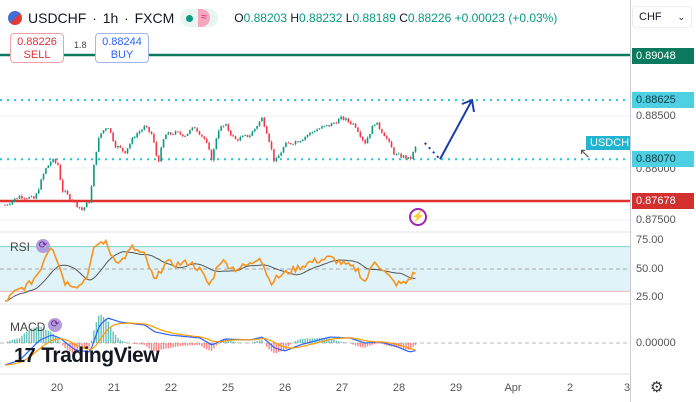 The height and width of the screenshot is (402, 696). Describe the element at coordinates (43, 246) in the screenshot. I see `rsi-settings-icon: ⟳` at that location.